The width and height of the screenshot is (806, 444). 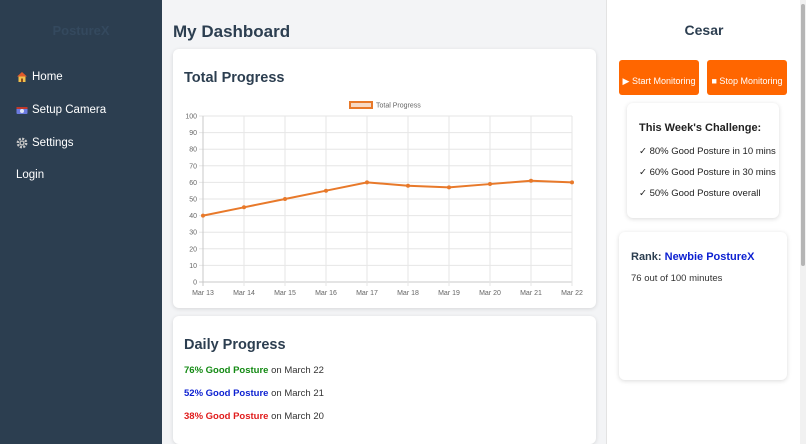 I want to click on challenge-item: ✓ 80% Good Posture in 10 mins, so click(x=707, y=151).